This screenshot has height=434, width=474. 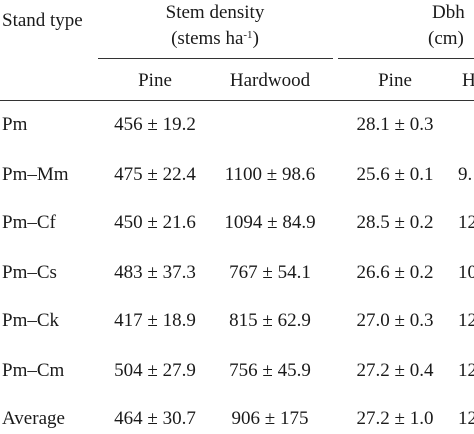 What do you see at coordinates (207, 38) in the screenshot?
I see `unit-text: (stems ha` at bounding box center [207, 38].